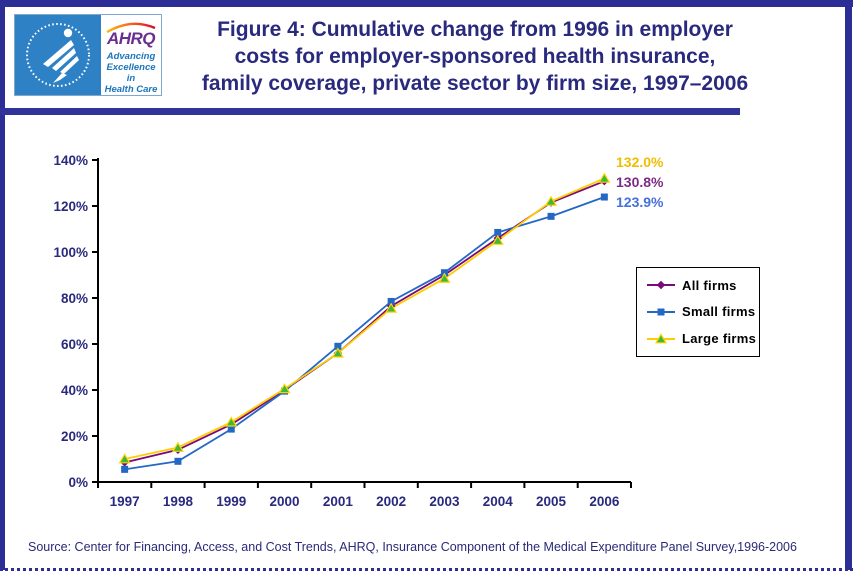  Describe the element at coordinates (640, 202) in the screenshot. I see `end-label-small-firms: 123.9%` at that location.